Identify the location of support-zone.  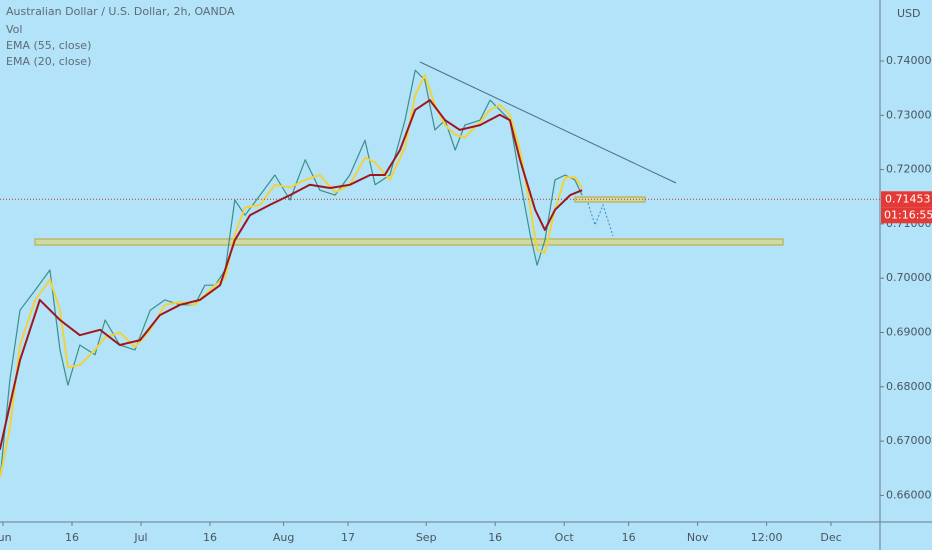
(409, 242).